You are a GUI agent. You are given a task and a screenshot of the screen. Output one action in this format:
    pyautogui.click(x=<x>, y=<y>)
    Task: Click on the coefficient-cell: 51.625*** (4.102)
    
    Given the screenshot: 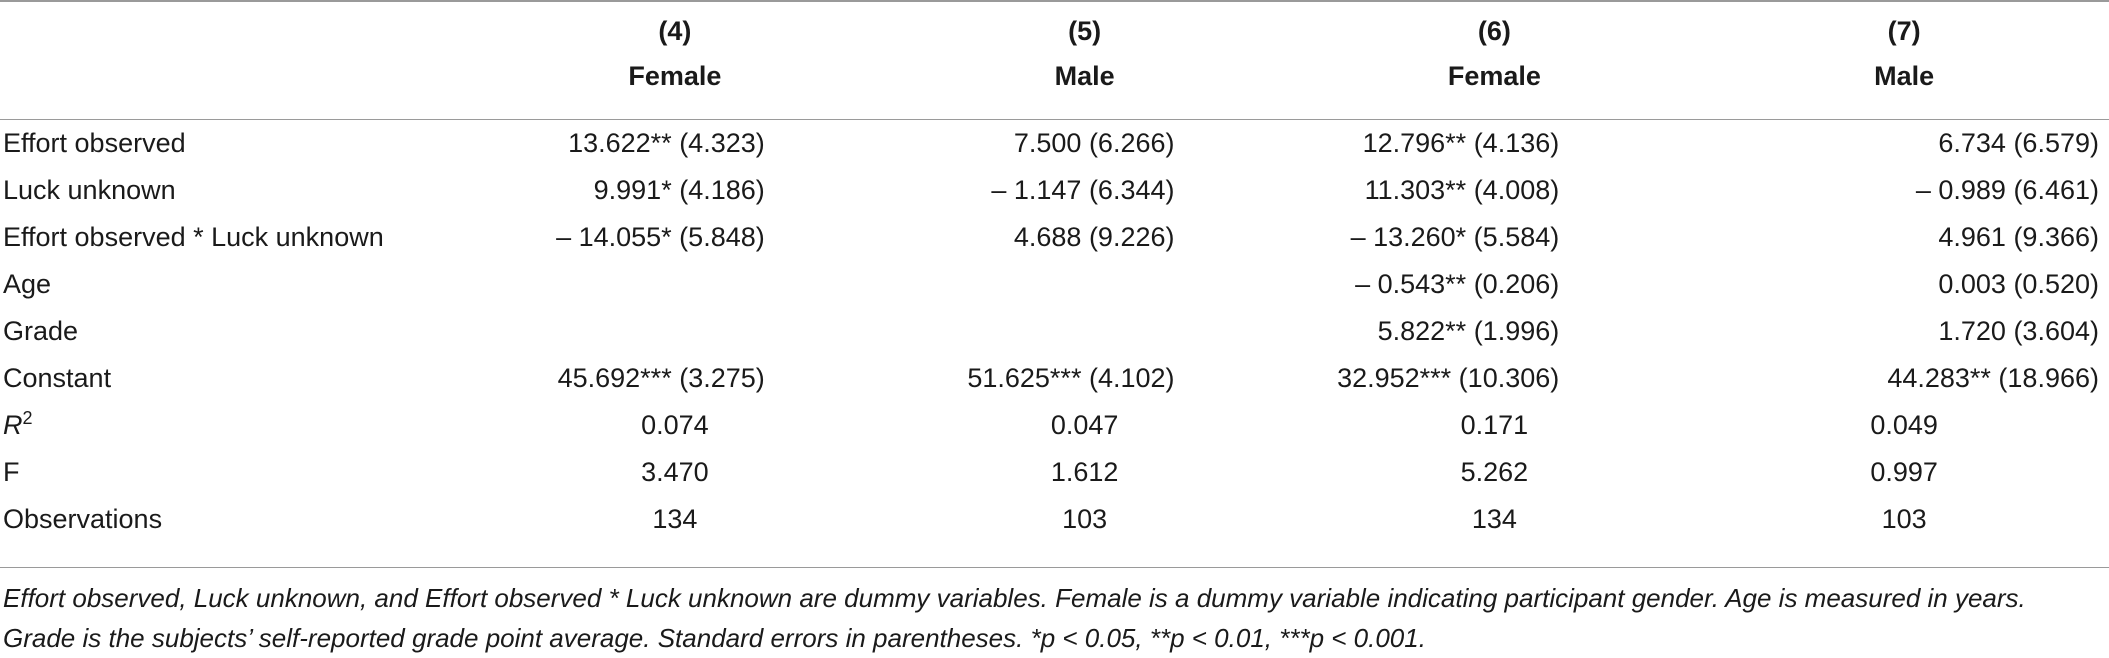 What is the action you would take?
    pyautogui.click(x=1071, y=378)
    